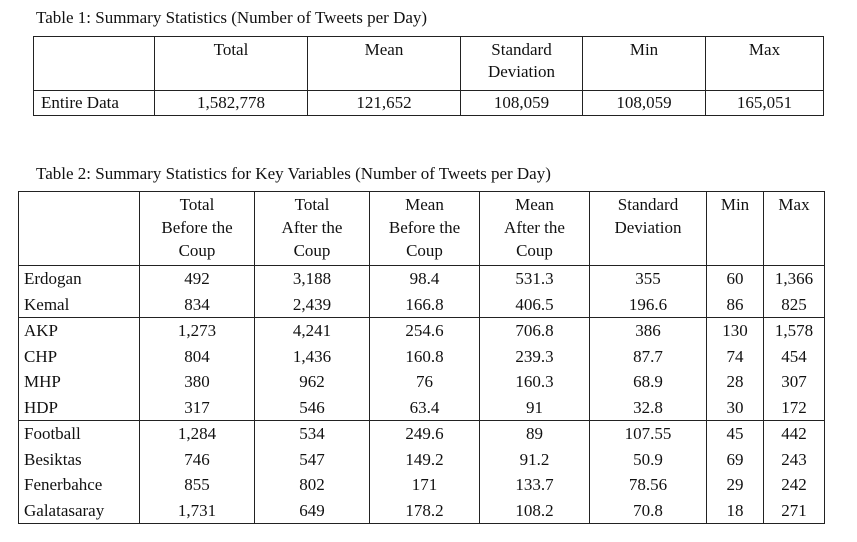  I want to click on table-cell: 492, so click(197, 278).